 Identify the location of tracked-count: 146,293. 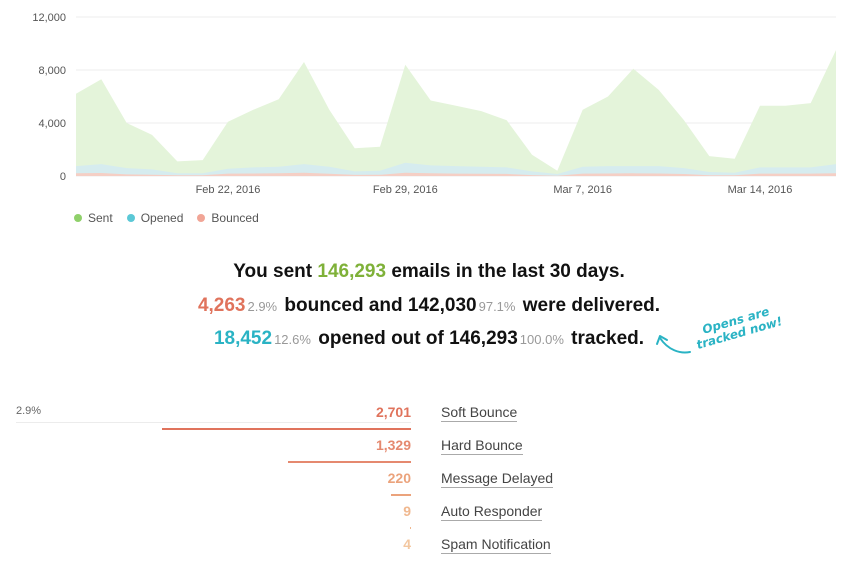
(483, 338).